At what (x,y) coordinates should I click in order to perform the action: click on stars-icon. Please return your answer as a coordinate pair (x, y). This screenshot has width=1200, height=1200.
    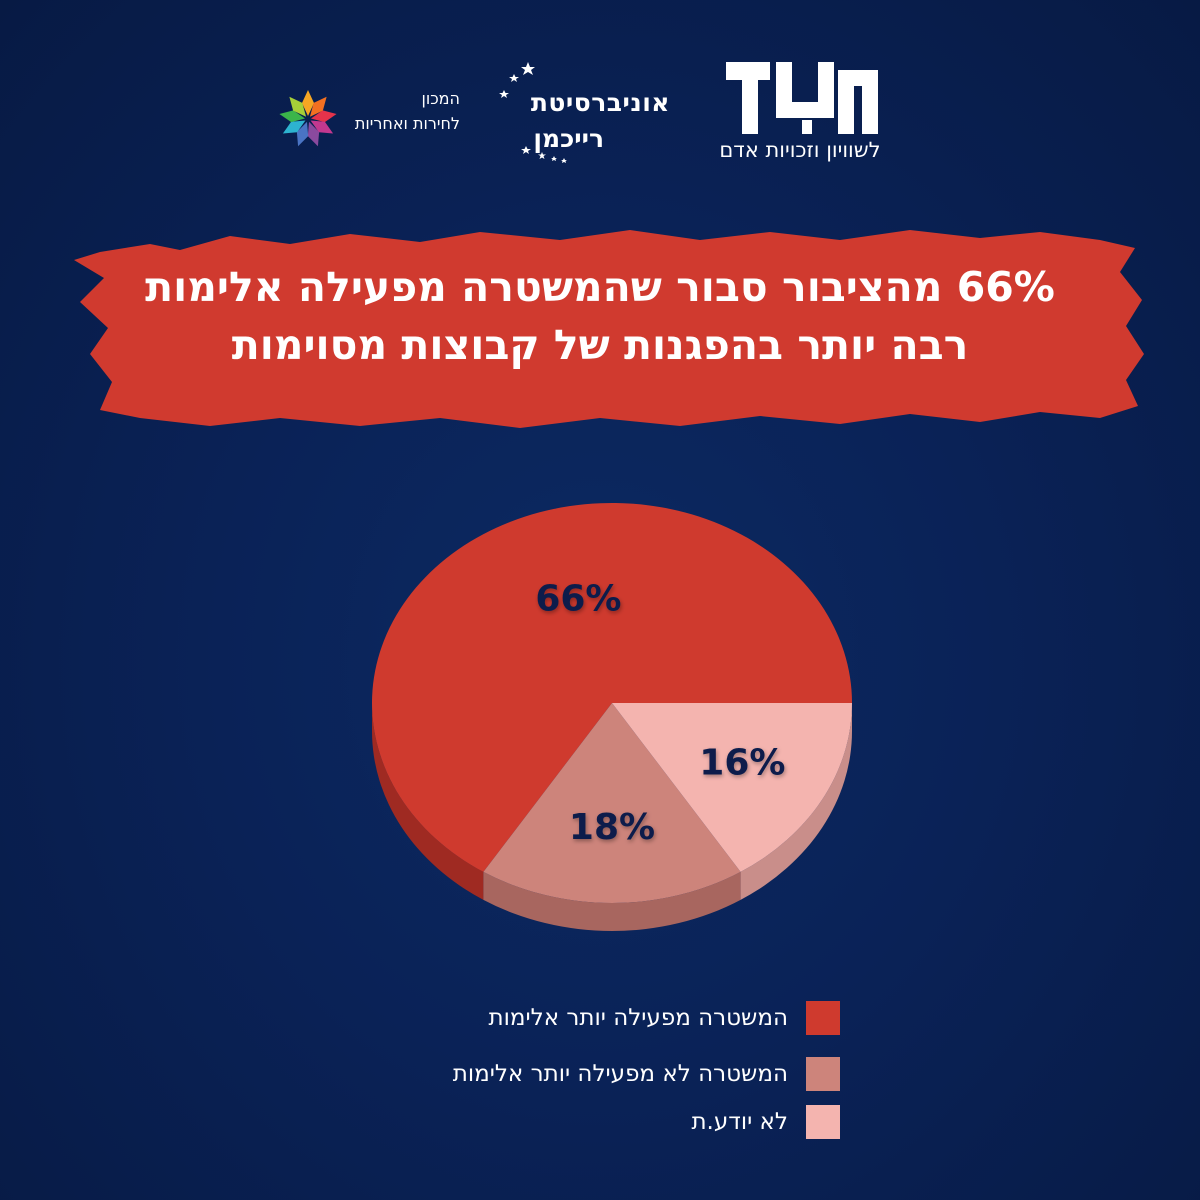
    Looking at the image, I should click on (533, 112).